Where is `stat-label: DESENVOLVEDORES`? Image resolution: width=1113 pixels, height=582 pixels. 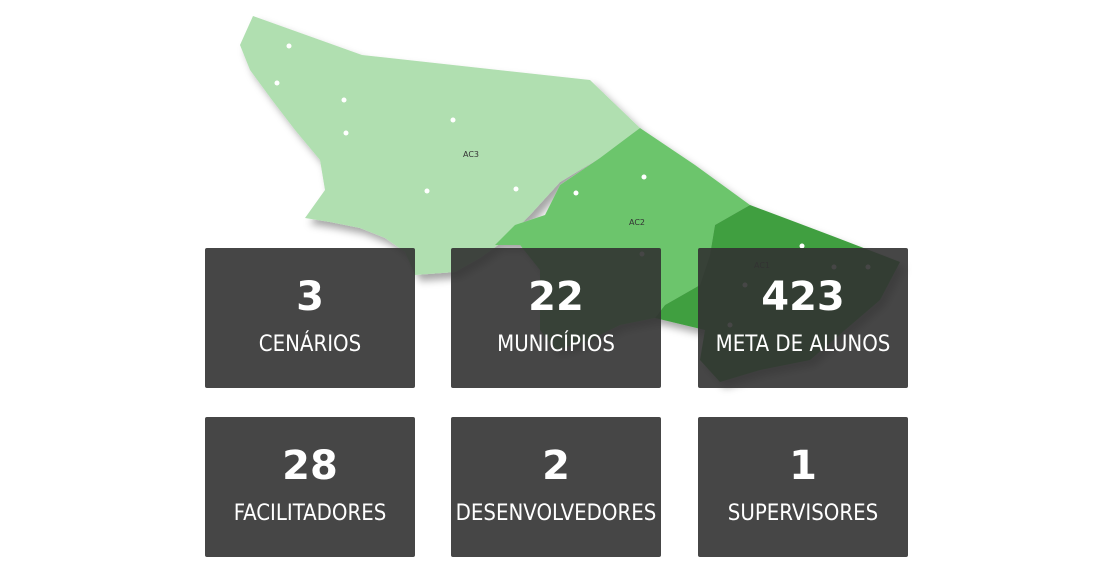 stat-label: DESENVOLVEDORES is located at coordinates (556, 513).